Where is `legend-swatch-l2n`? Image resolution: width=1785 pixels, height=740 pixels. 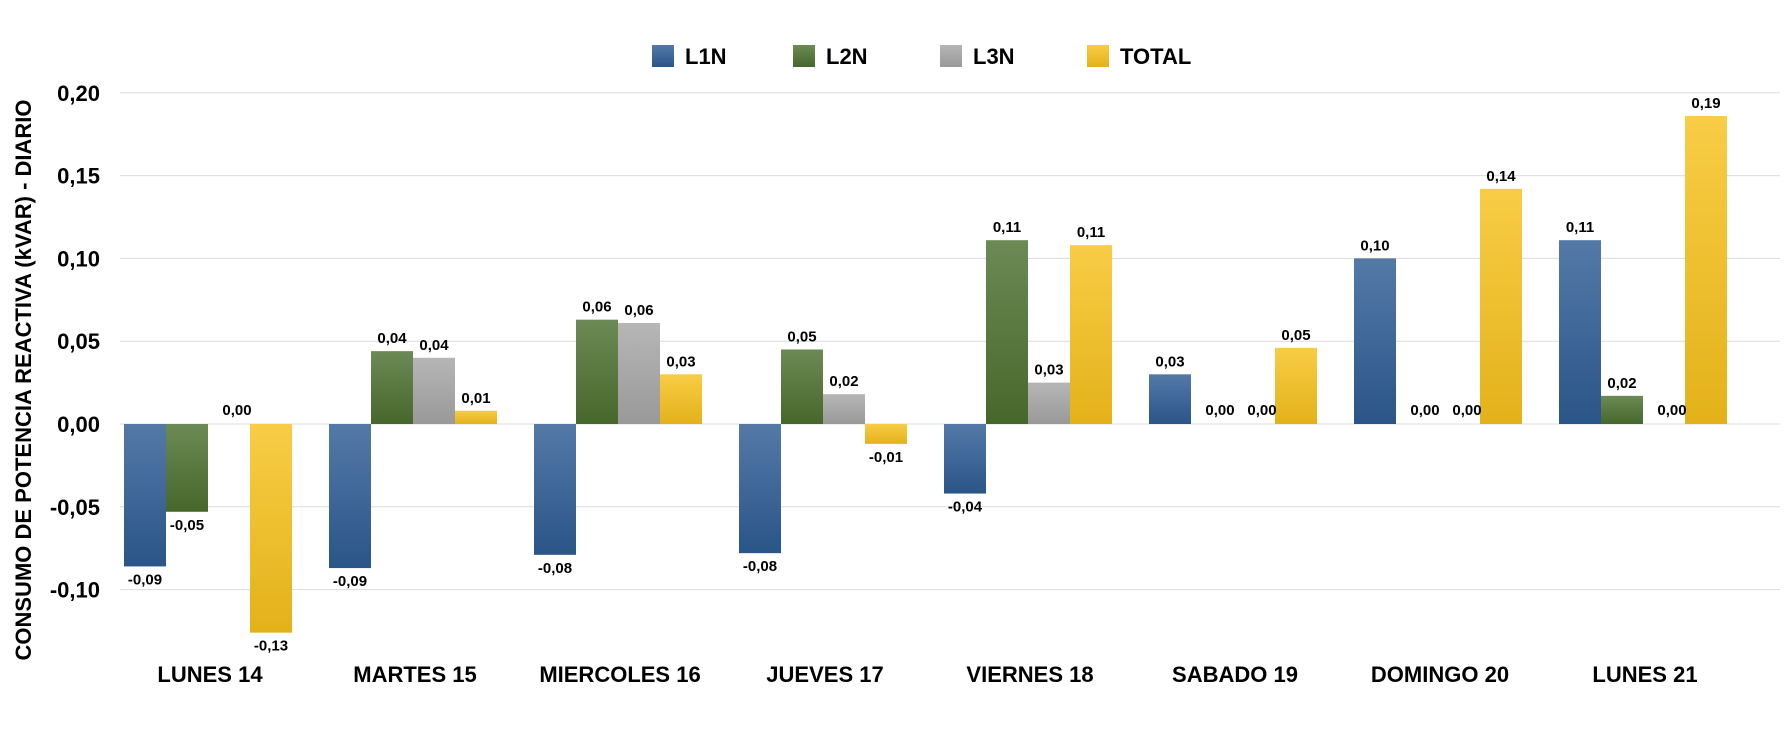 legend-swatch-l2n is located at coordinates (804, 56).